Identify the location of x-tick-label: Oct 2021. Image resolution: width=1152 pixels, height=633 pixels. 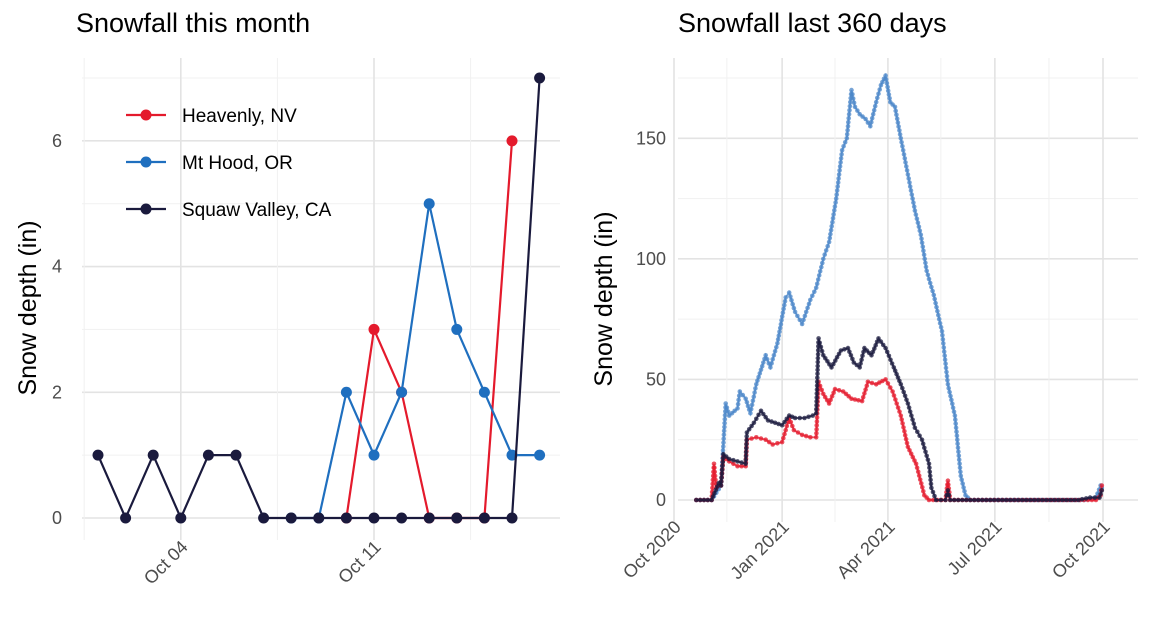
(1081, 550).